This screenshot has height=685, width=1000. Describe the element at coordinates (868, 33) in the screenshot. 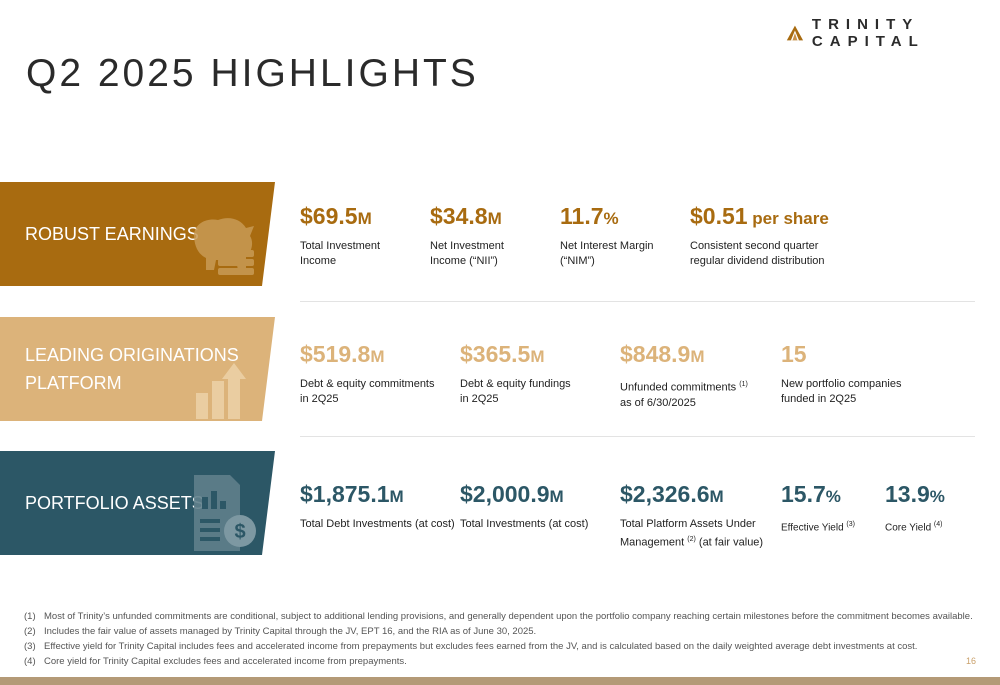

I see `company-name: TRINITY CAPITAL` at that location.